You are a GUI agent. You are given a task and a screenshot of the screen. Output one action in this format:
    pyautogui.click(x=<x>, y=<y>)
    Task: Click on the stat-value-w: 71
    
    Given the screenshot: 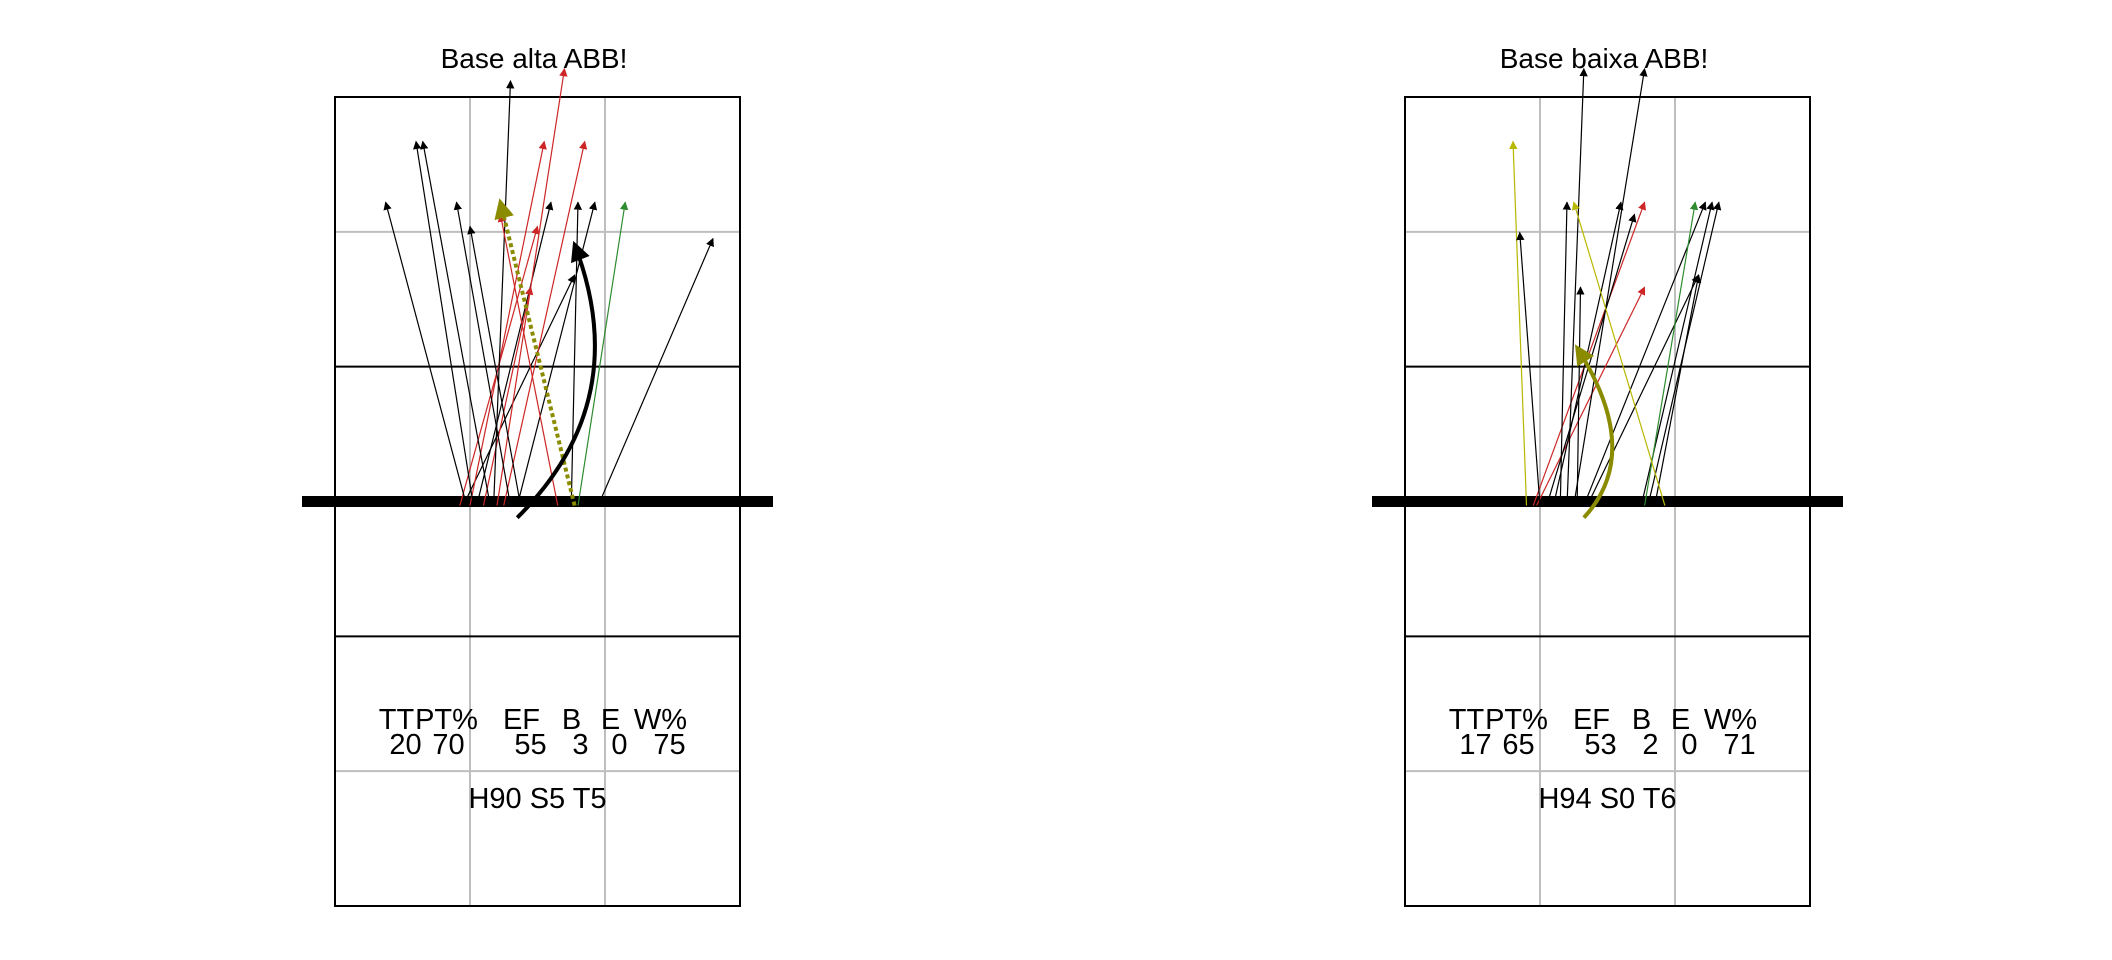 What is the action you would take?
    pyautogui.click(x=1739, y=745)
    